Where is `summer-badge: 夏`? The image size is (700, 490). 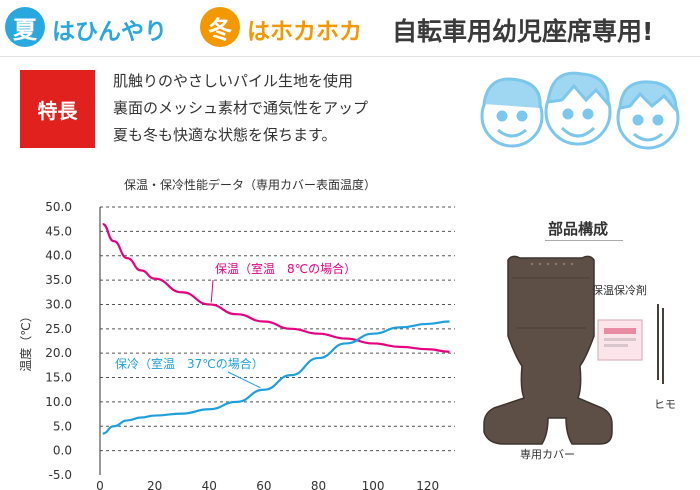
summer-badge: 夏 is located at coordinates (25, 27).